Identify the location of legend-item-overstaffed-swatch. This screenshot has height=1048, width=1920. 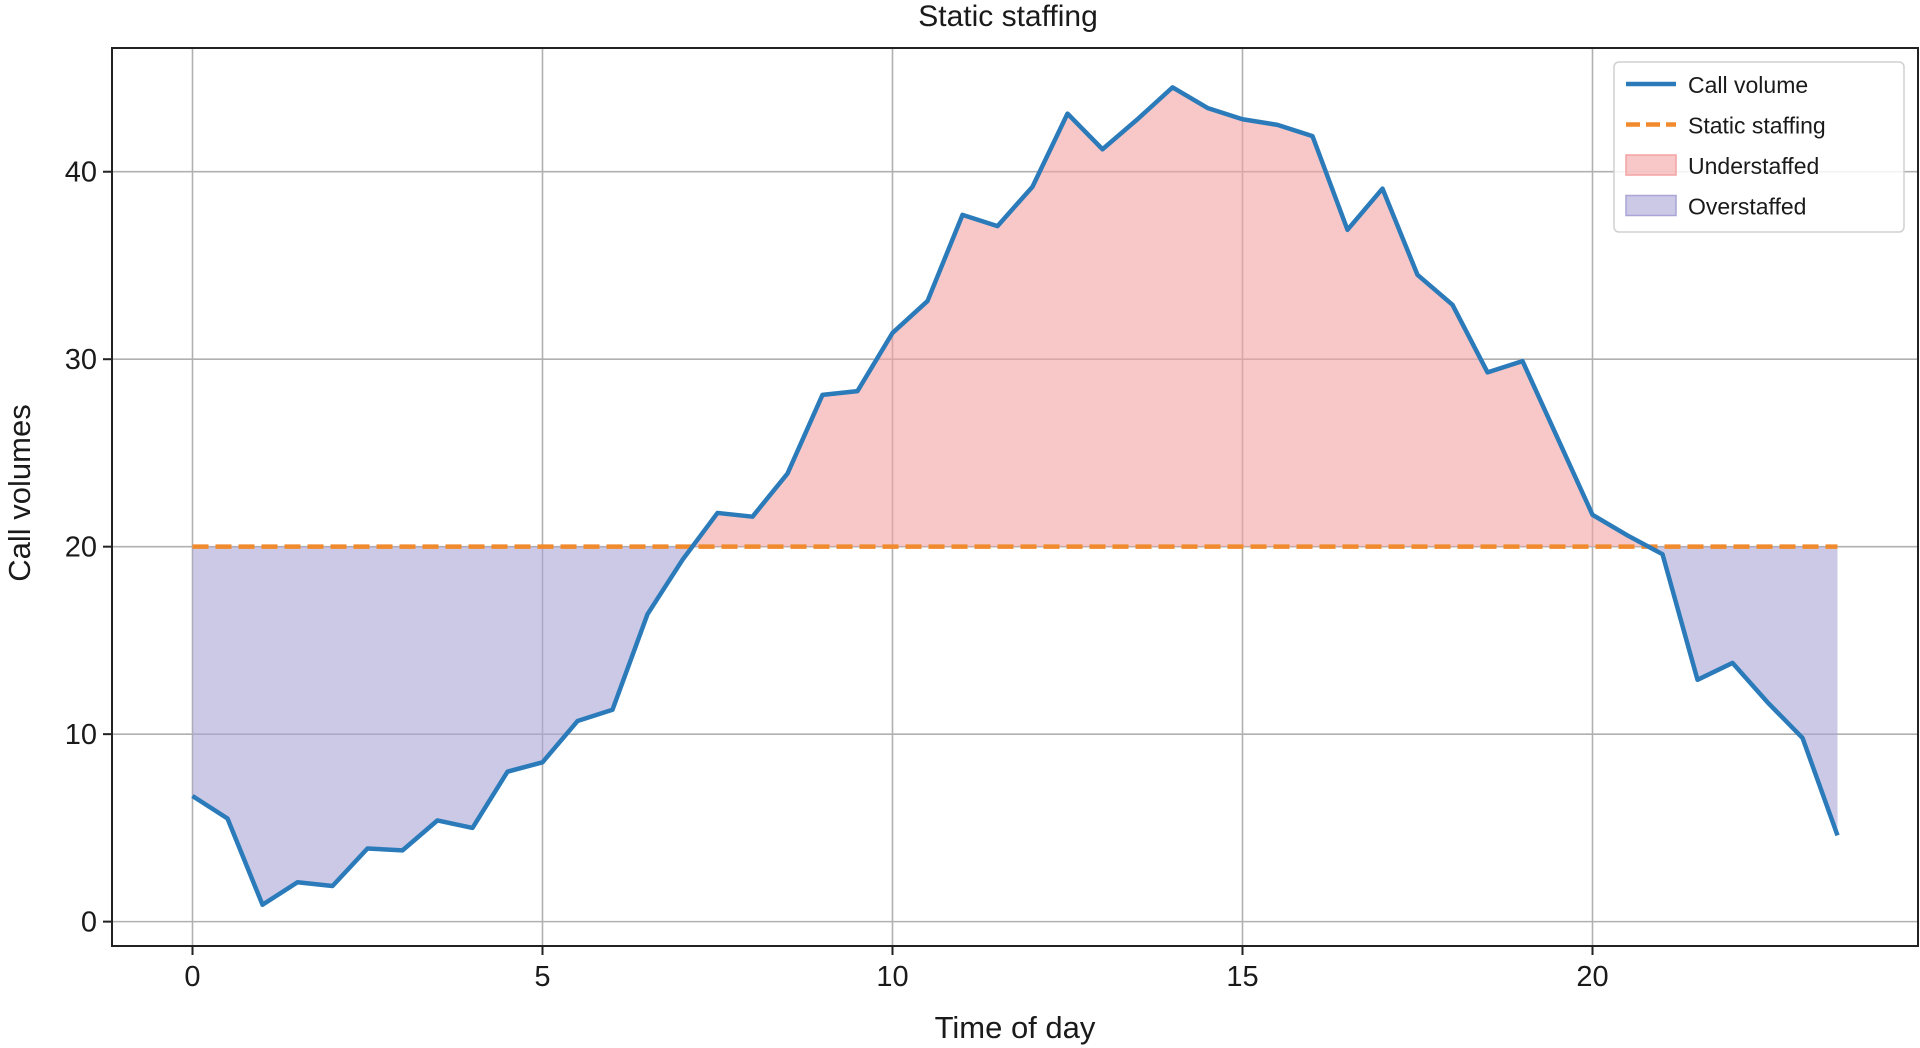
(1651, 205).